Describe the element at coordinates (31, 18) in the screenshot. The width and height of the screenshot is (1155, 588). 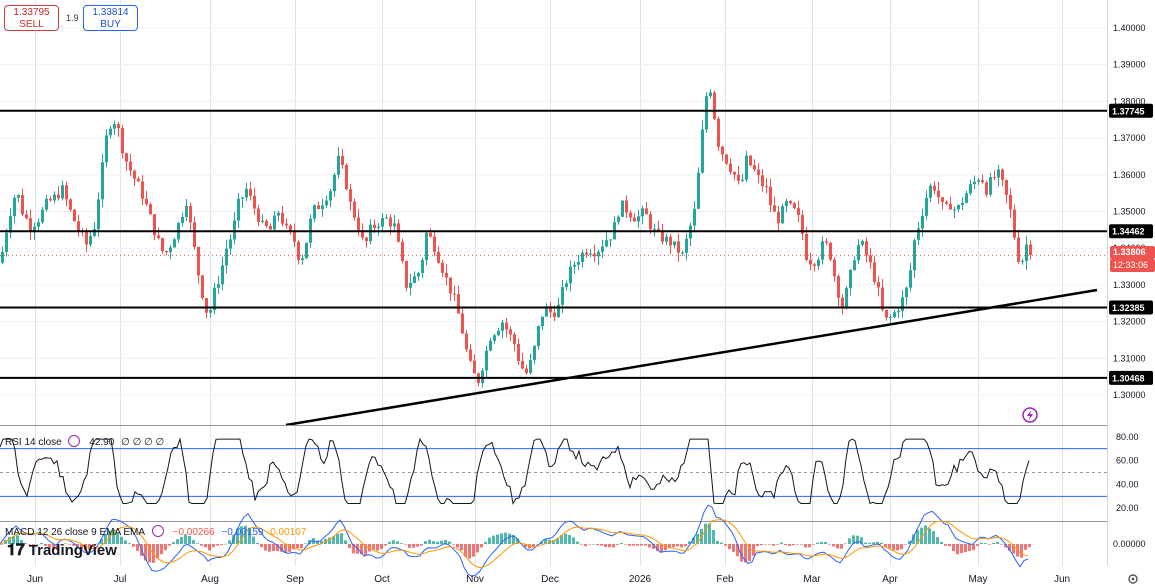
I see `sell-button: 1.33795 SELL` at that location.